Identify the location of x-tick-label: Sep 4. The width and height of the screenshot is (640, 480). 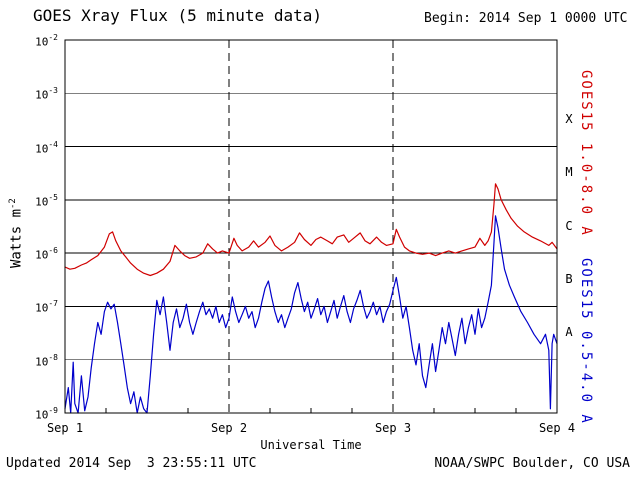
(557, 428).